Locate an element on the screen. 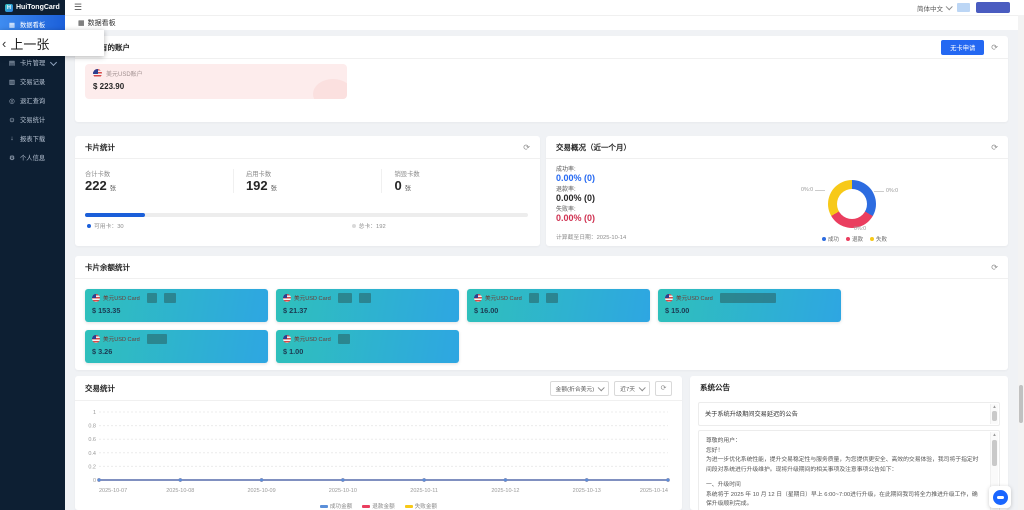  sidebar-item-profile: ⚙ 个人信息 is located at coordinates (27, 158).